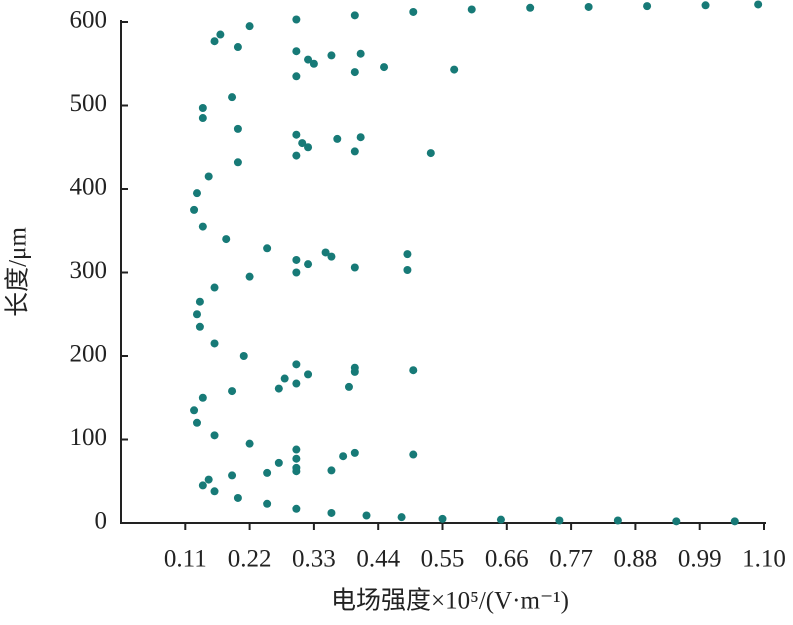 The image size is (793, 625). Describe the element at coordinates (450, 601) in the screenshot. I see `x-axis-label: 电场强度×10⁵/(V·m⁻¹)` at that location.